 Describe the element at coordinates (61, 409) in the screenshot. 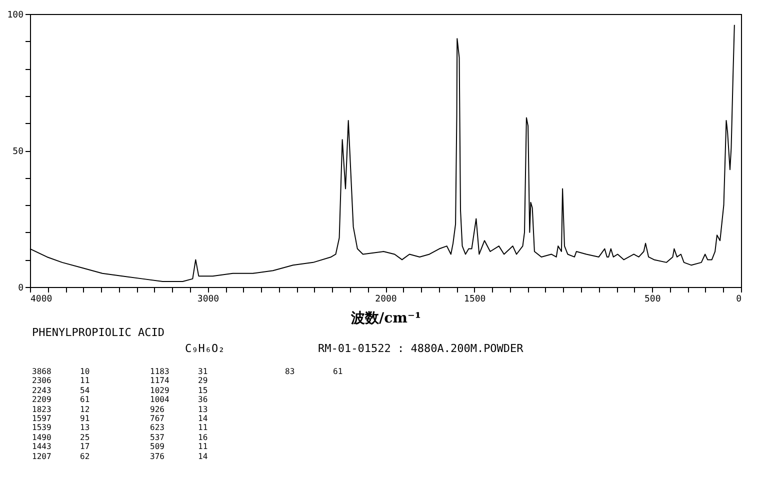

I see `text: 1823 12` at that location.